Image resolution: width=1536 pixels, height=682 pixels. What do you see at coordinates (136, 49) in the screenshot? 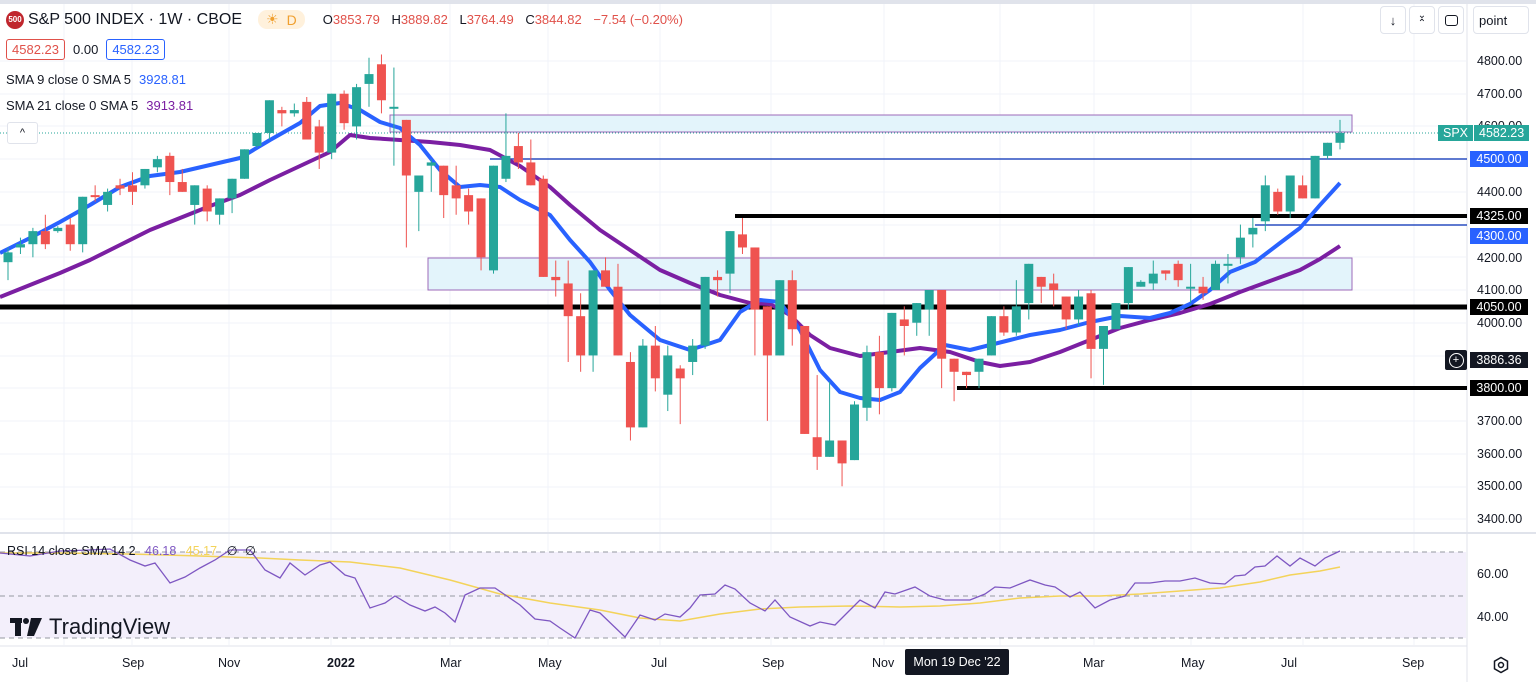
I see `buy-price-button: 4582.23` at bounding box center [136, 49].